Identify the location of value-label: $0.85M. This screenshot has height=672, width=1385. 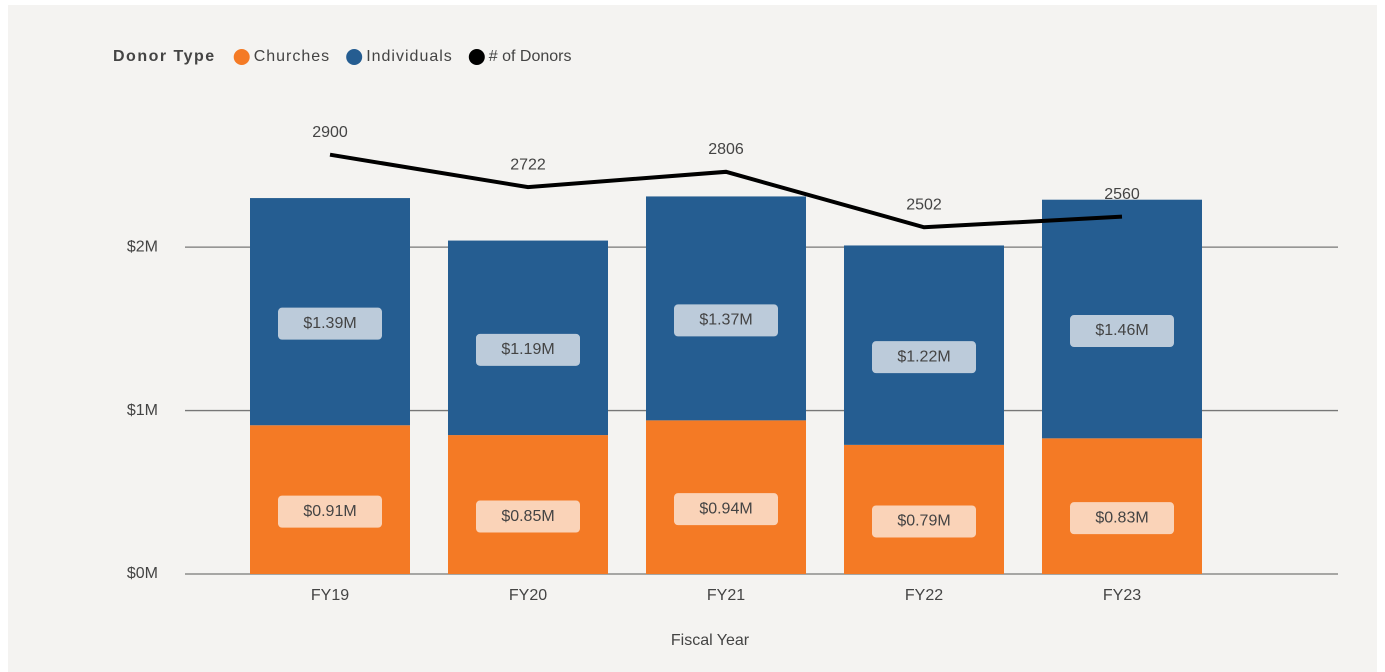
(527, 516).